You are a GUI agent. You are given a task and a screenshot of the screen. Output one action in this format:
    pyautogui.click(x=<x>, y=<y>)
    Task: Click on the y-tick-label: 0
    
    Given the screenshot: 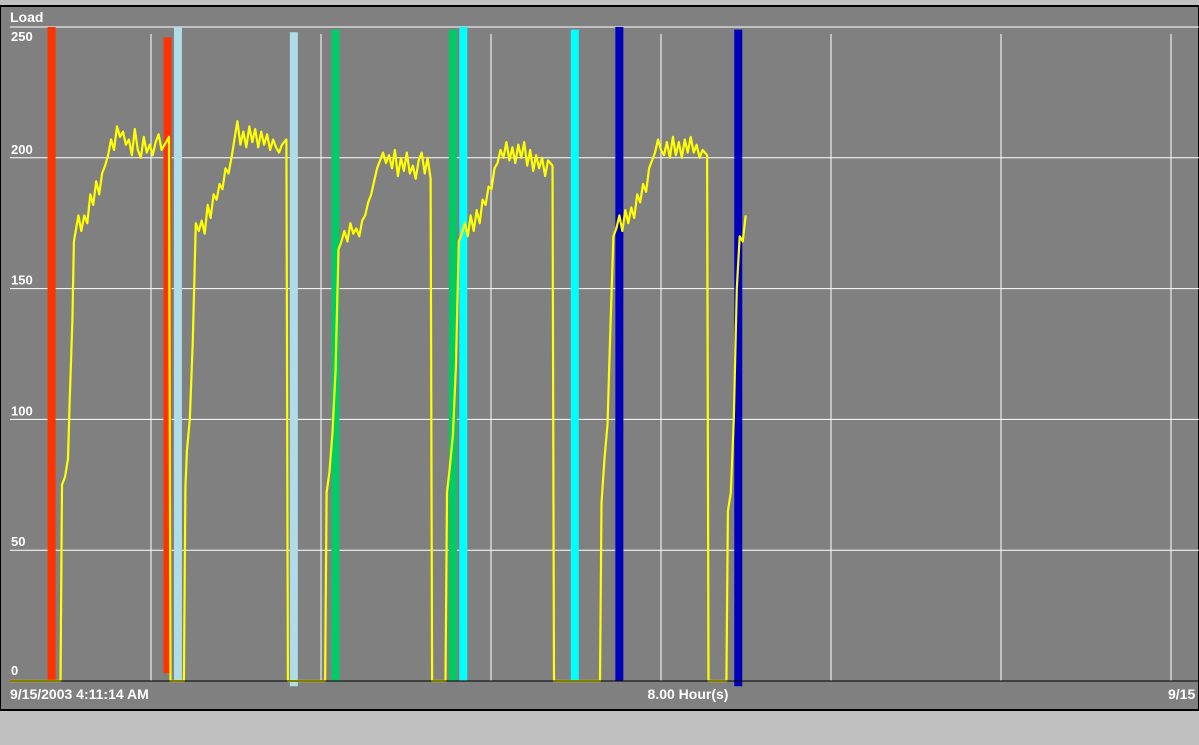 What is the action you would take?
    pyautogui.click(x=14, y=670)
    